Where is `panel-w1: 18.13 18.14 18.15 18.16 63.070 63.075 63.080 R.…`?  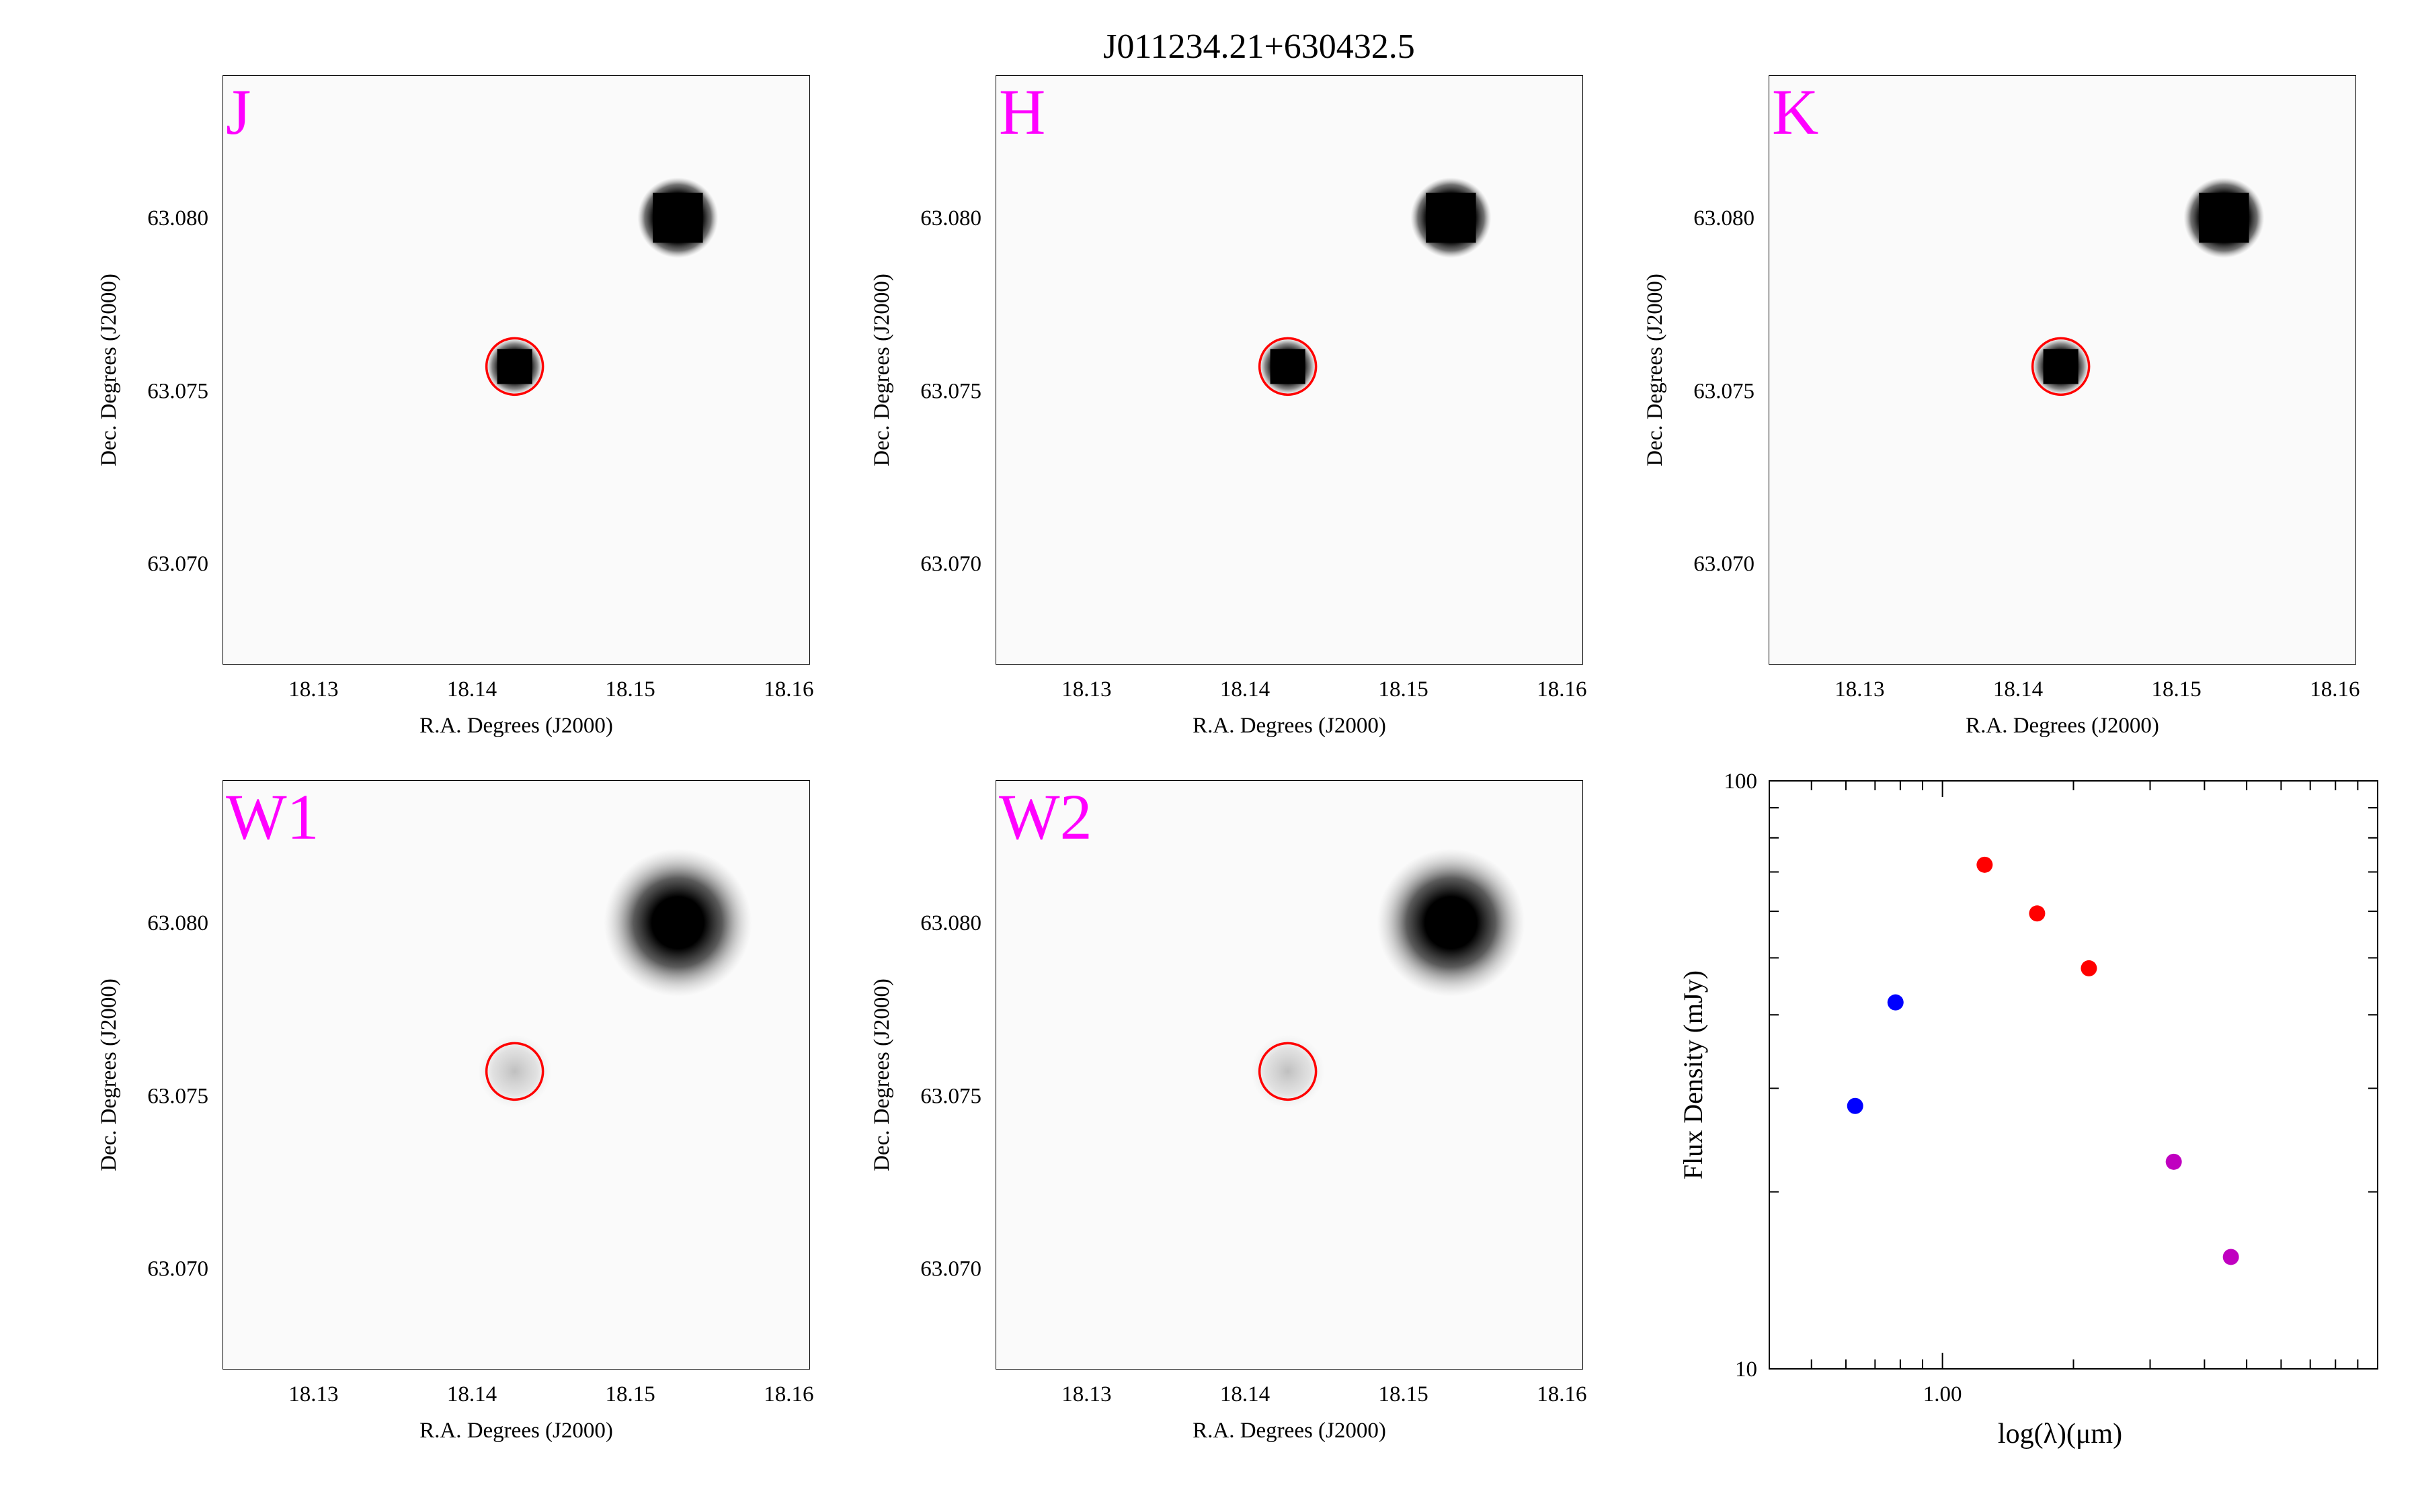
panel-w1: 18.13 18.14 18.15 18.16 63.070 63.075 63.080 R.… is located at coordinates (455, 1111).